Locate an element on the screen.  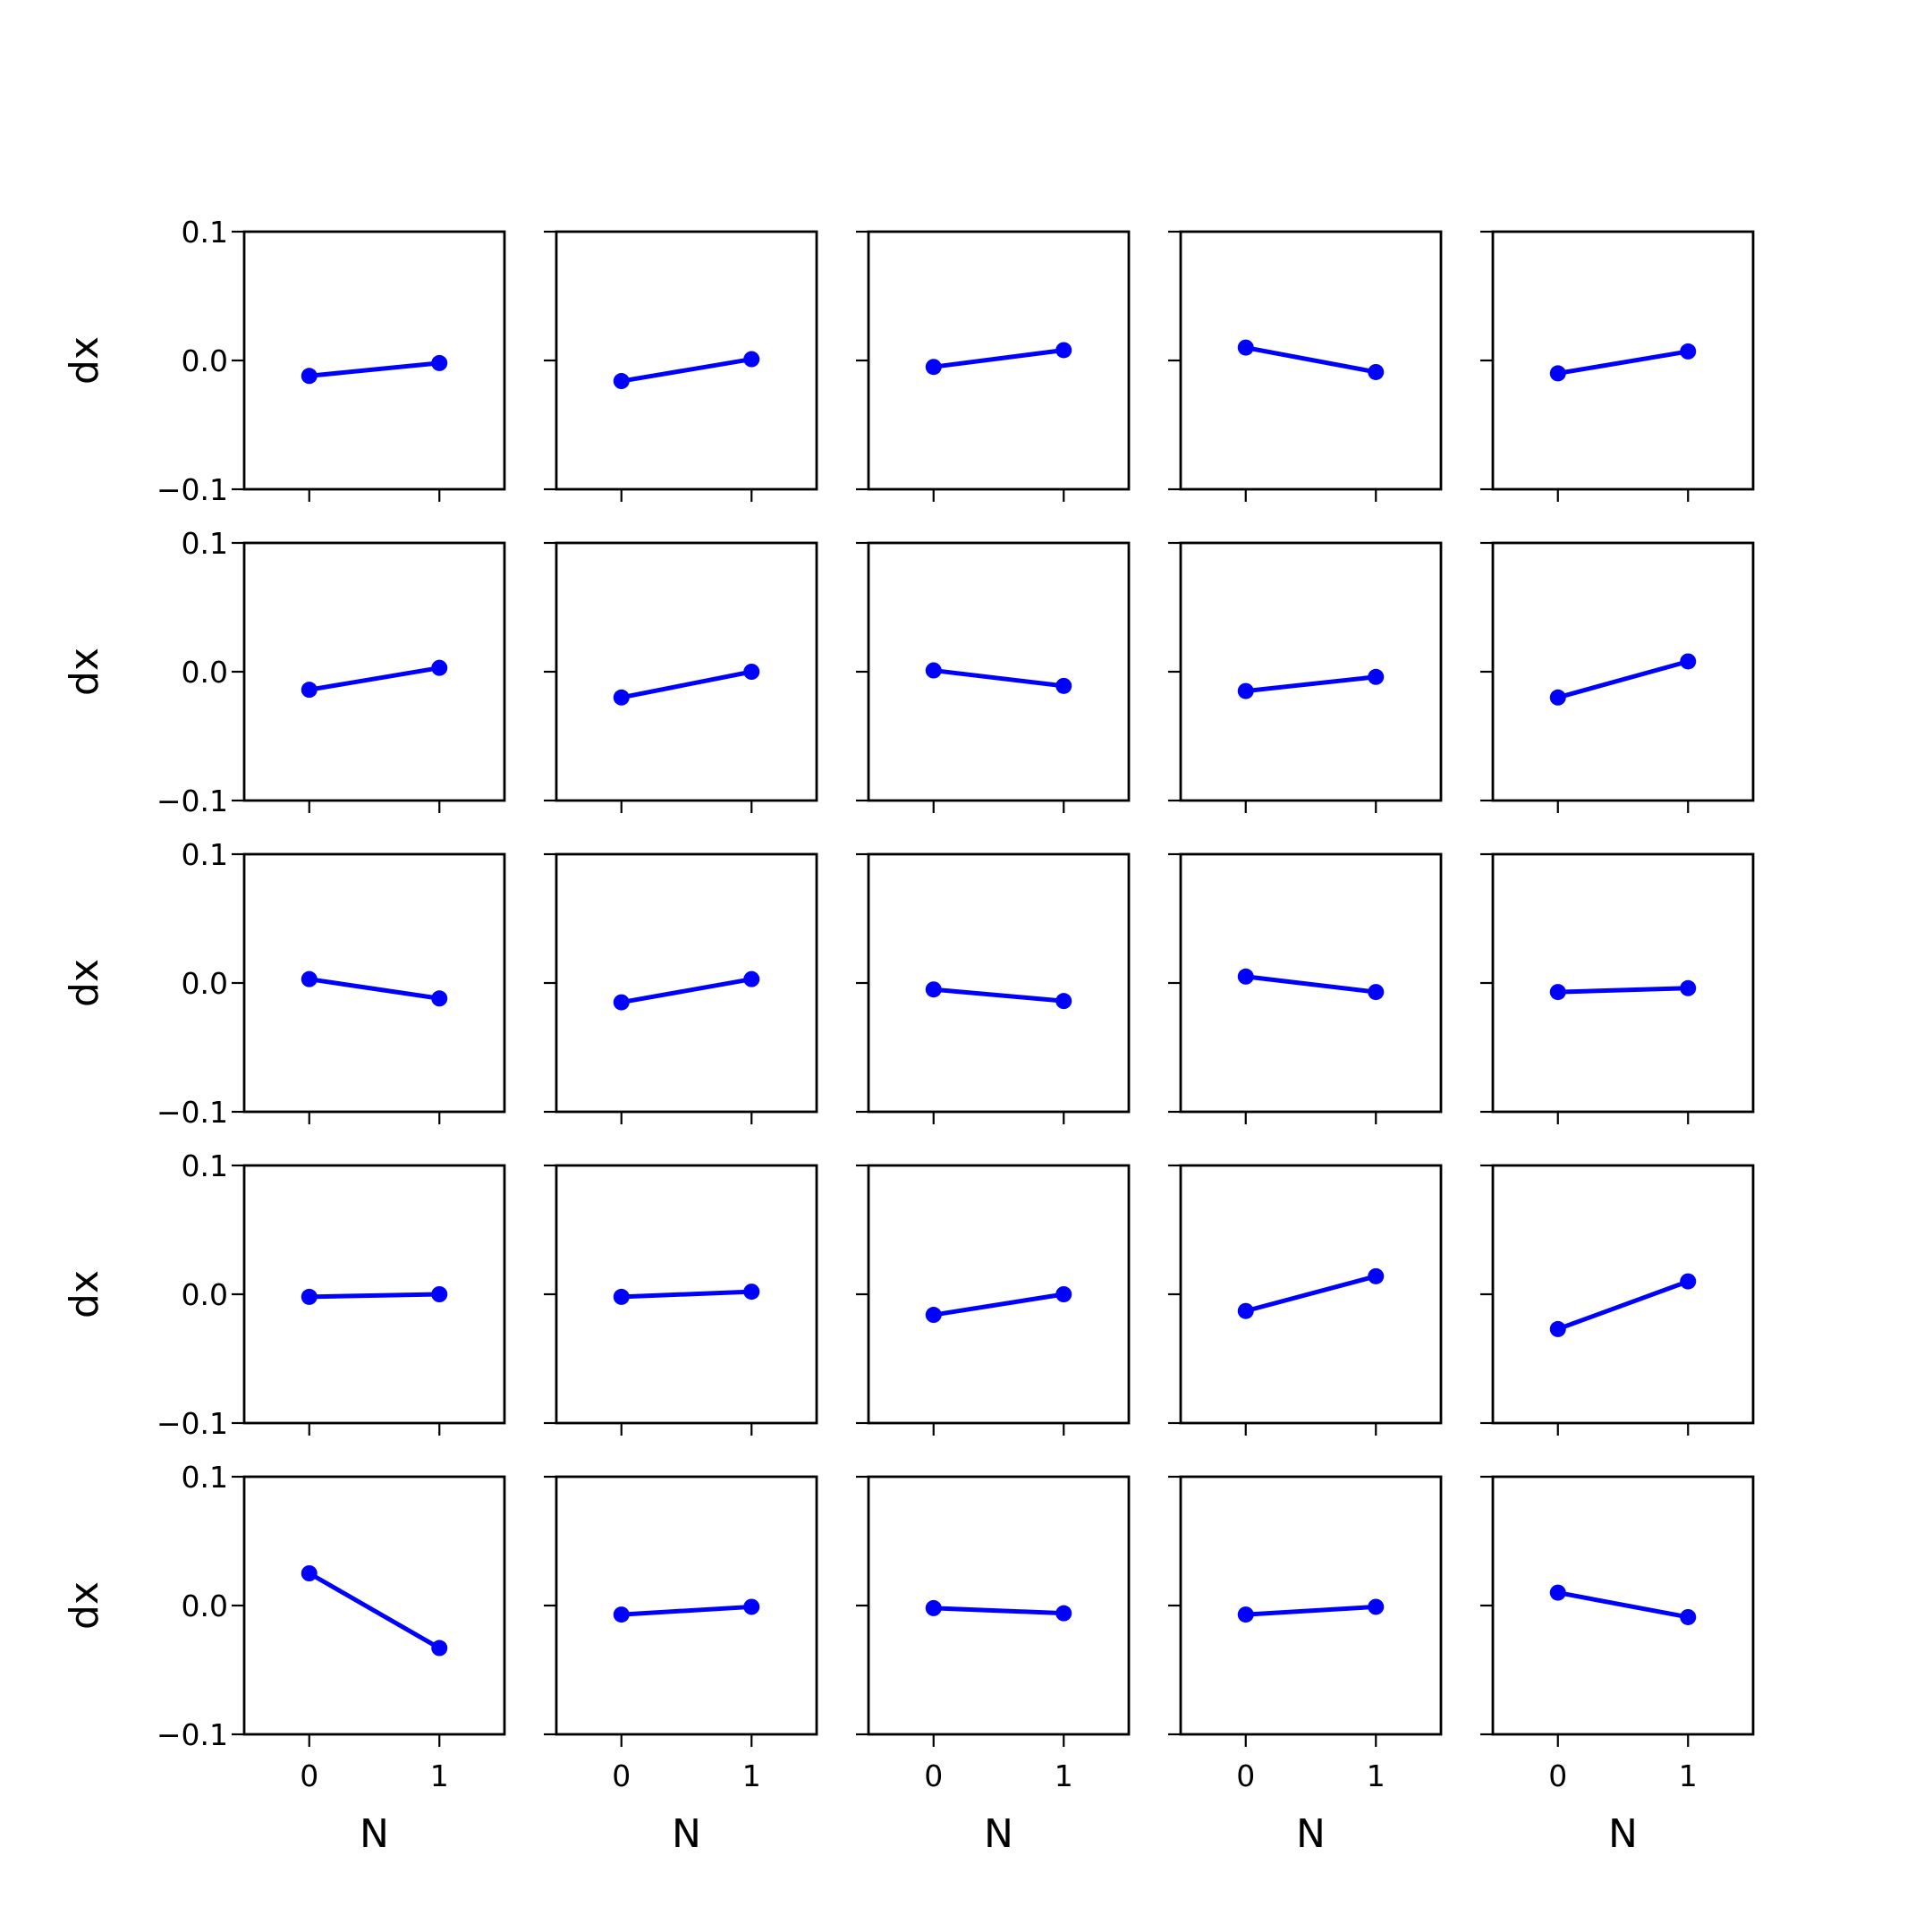
subplot-r1-c4 is located at coordinates (1617, 677).